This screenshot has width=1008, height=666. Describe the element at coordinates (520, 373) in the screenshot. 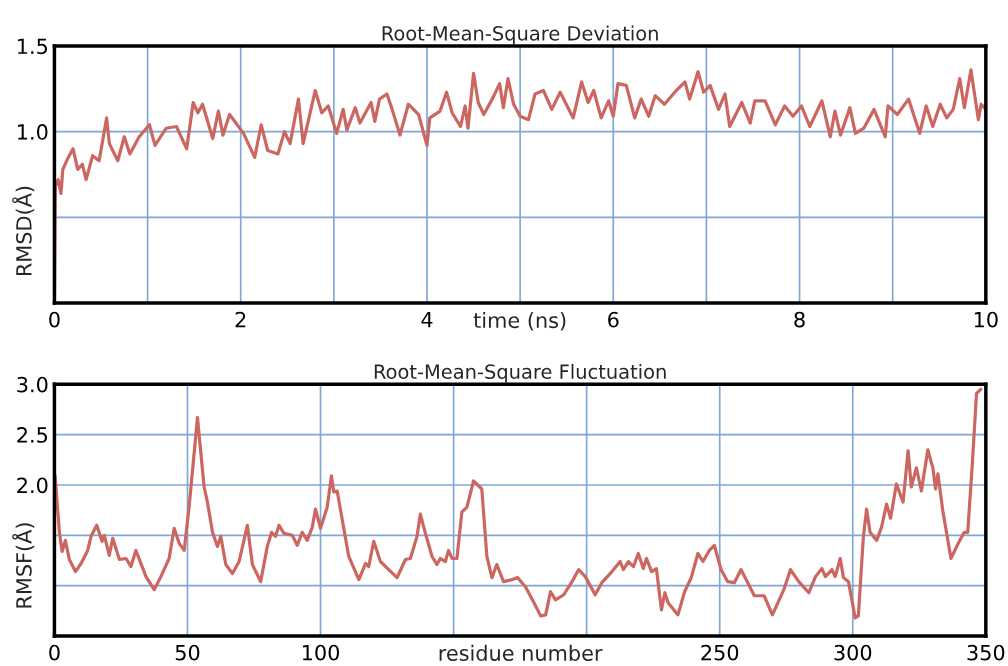

I see `chart-title: Root-Mean-Square Fluctuation` at that location.